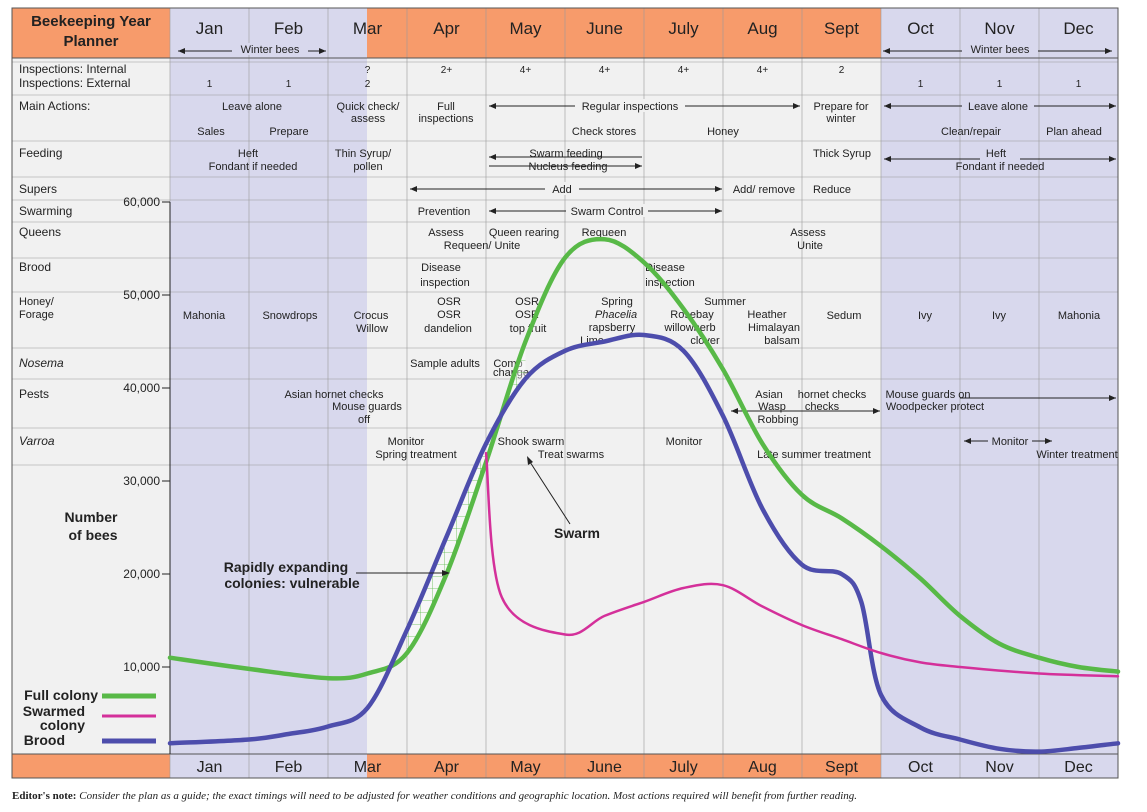 This screenshot has height=812, width=1147. What do you see at coordinates (268, 766) in the screenshot?
I see `footer-winter-left` at bounding box center [268, 766].